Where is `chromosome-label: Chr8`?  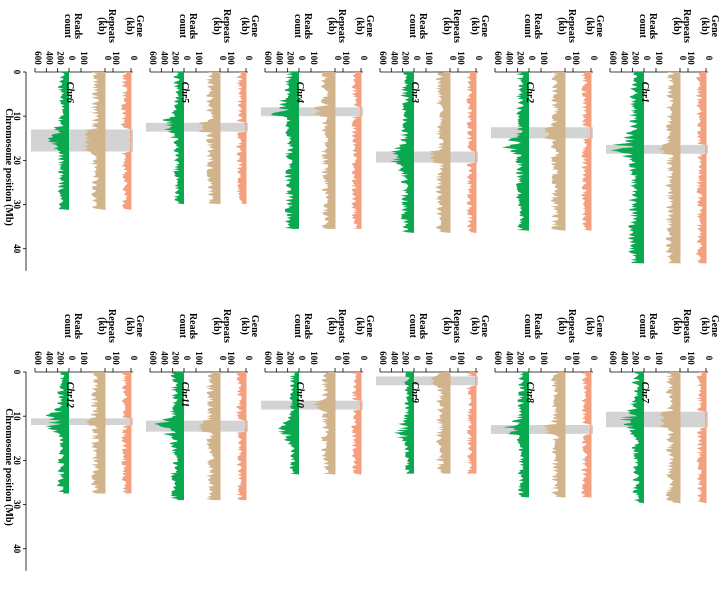
chromosome-label: Chr8 is located at coordinates (529, 392).